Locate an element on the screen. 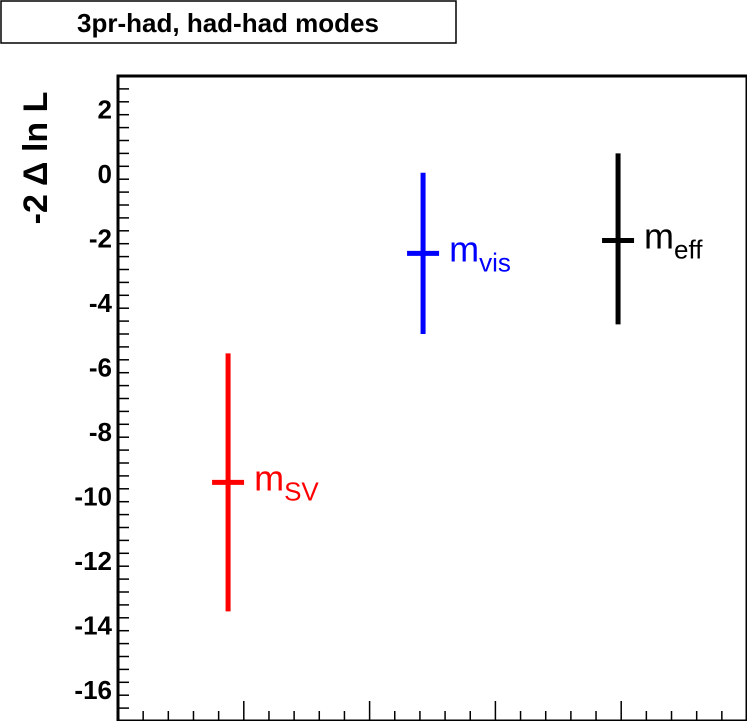 Image resolution: width=747 pixels, height=721 pixels. y-tick-label: 0 is located at coordinates (105, 174).